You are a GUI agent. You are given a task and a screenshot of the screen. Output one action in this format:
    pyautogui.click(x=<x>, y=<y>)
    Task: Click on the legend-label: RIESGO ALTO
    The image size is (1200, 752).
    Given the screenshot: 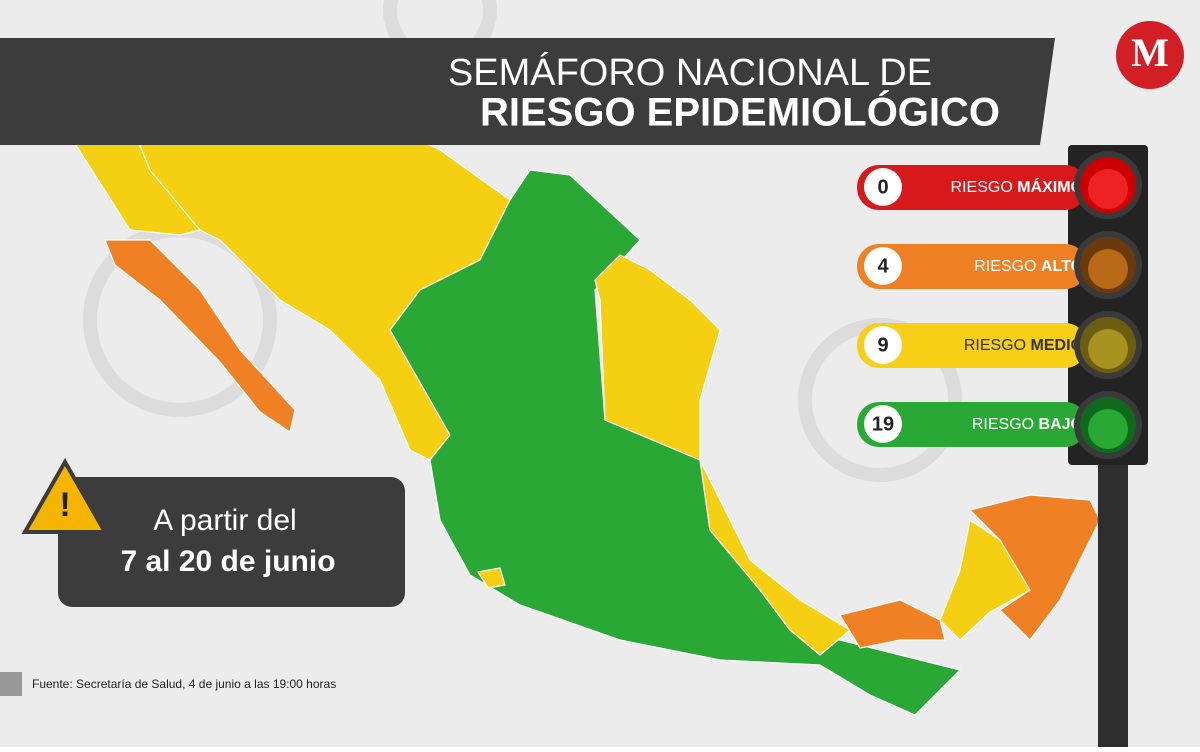 What is the action you would take?
    pyautogui.click(x=1028, y=266)
    